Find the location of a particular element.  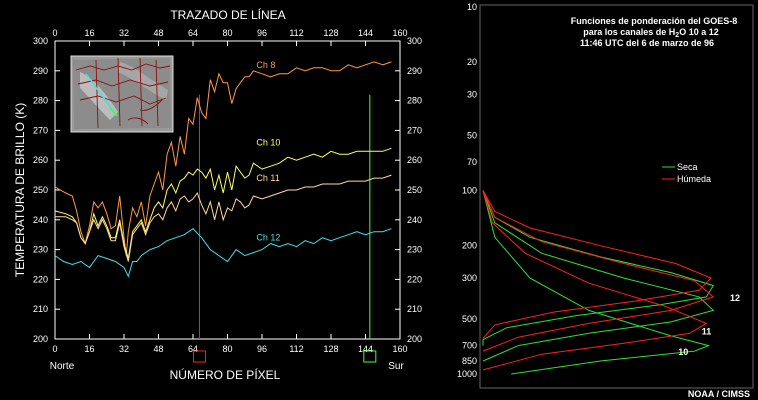

legend-label-humeda: Húmeda is located at coordinates (694, 179).